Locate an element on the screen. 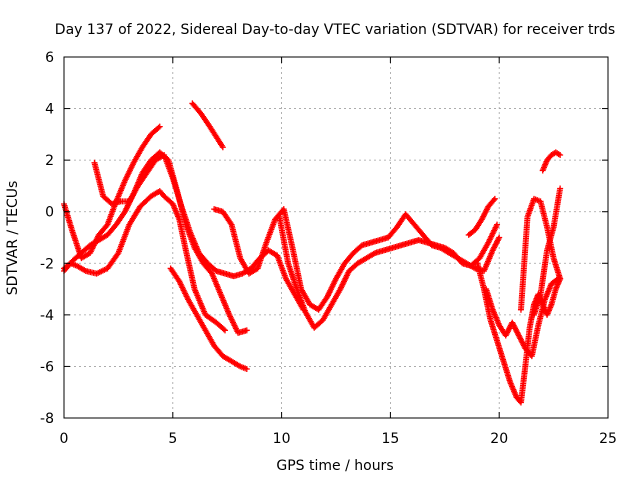  y-tick-label: -6 is located at coordinates (47, 367).